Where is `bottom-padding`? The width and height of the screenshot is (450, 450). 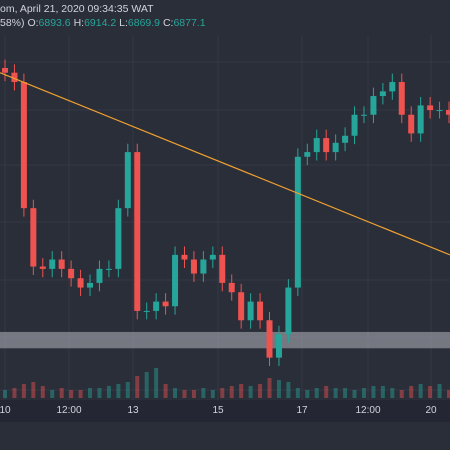 bottom-padding is located at coordinates (225, 436).